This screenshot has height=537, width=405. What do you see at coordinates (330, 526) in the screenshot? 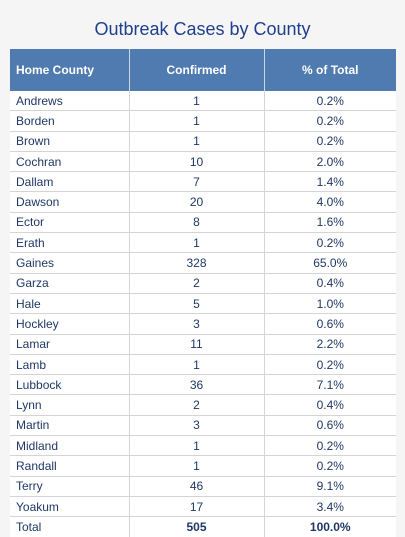
I see `total-percent: 100.0%` at bounding box center [330, 526].